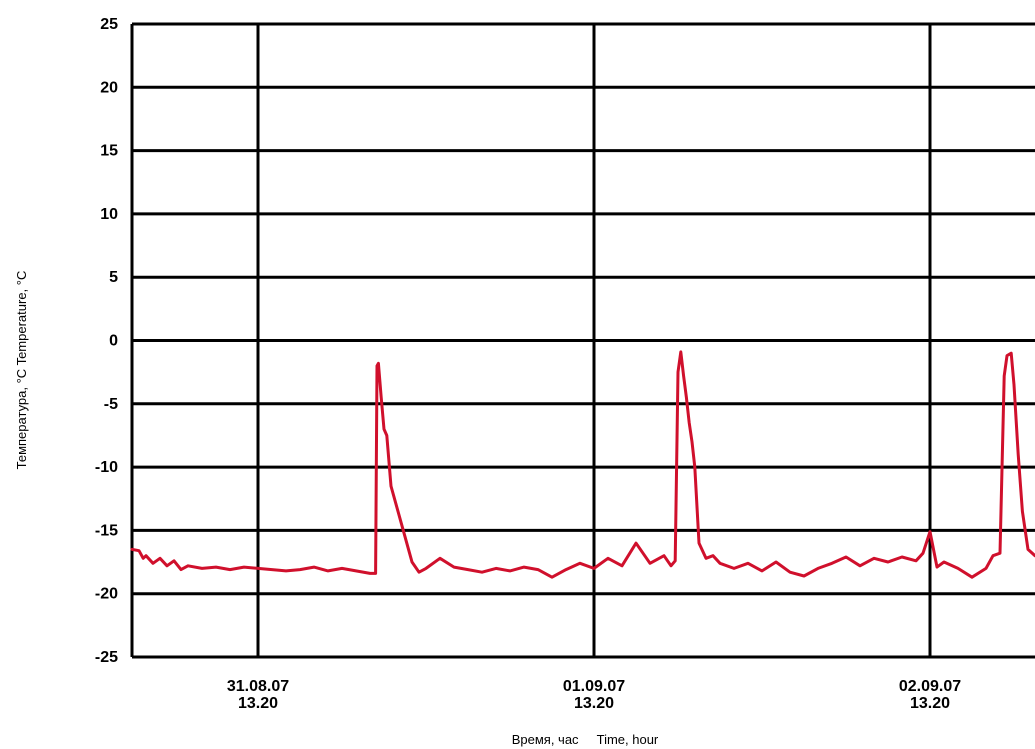  Describe the element at coordinates (113, 277) in the screenshot. I see `y-tick-label: 5` at that location.